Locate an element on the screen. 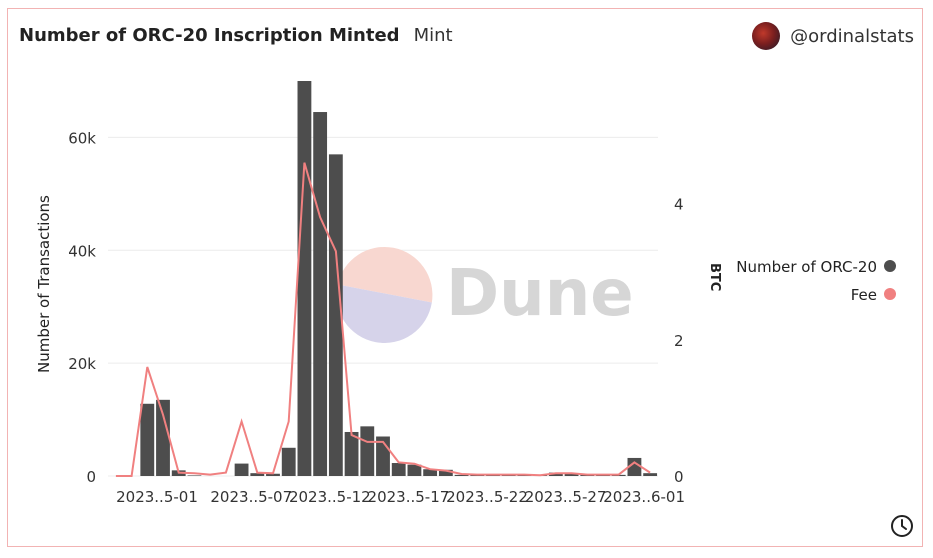  right-axis-ticks: 0 2 4 is located at coordinates (679, 341).